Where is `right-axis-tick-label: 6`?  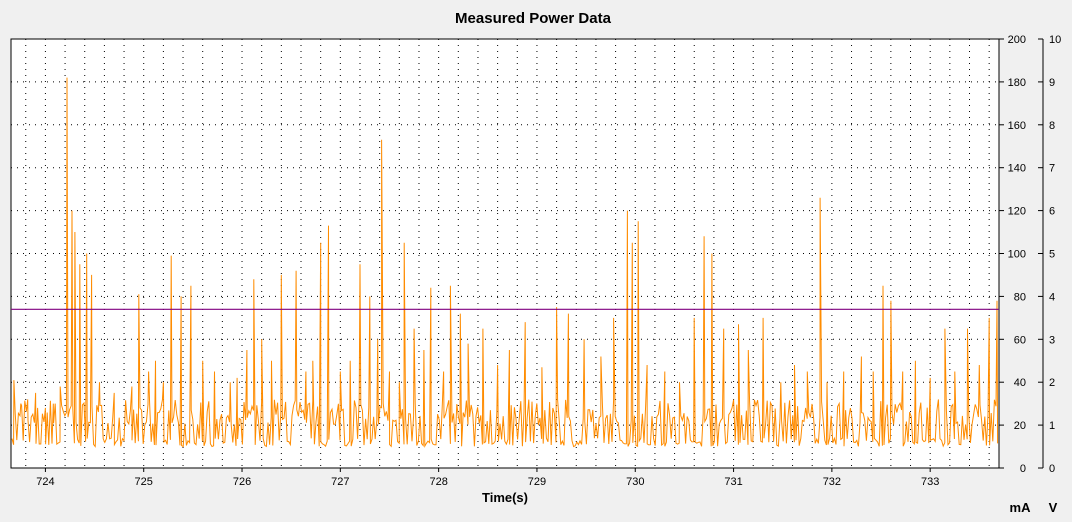
right-axis-tick-label: 6 is located at coordinates (1052, 212).